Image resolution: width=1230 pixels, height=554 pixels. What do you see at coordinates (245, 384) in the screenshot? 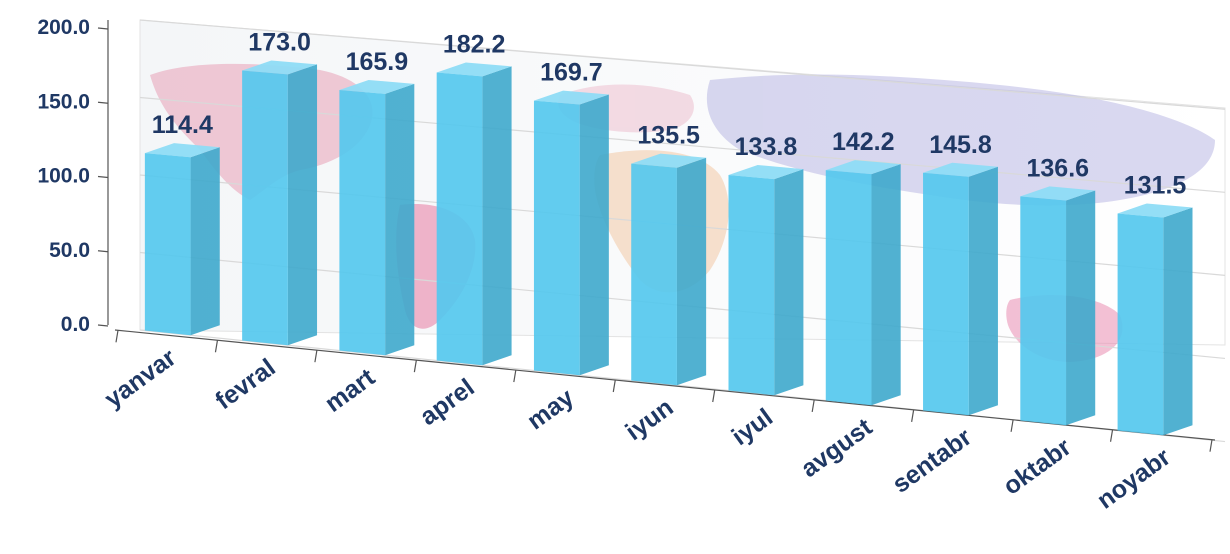
I see `x-tick-label: fevral` at bounding box center [245, 384].